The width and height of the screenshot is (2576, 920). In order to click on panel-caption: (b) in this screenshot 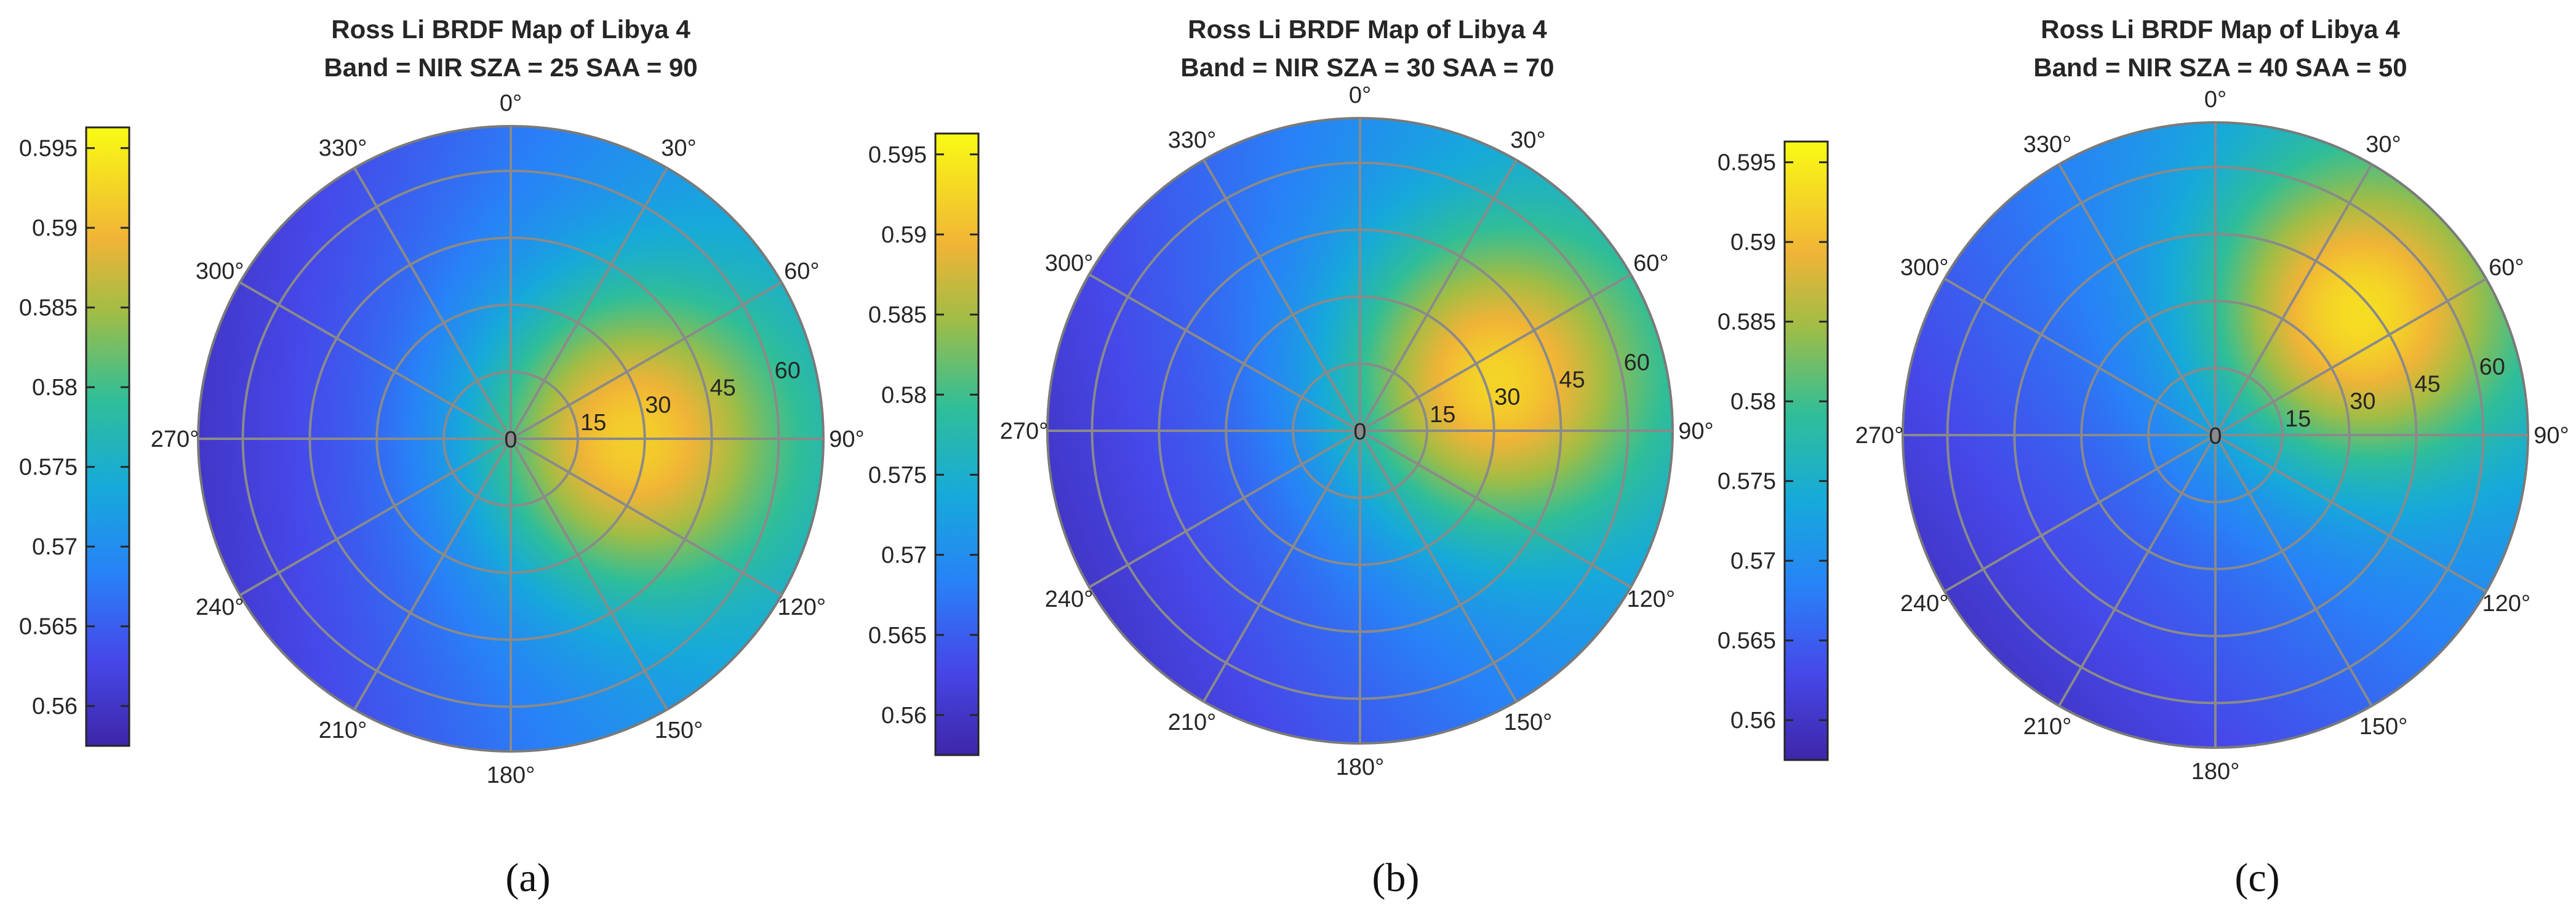, I will do `click(1396, 877)`.